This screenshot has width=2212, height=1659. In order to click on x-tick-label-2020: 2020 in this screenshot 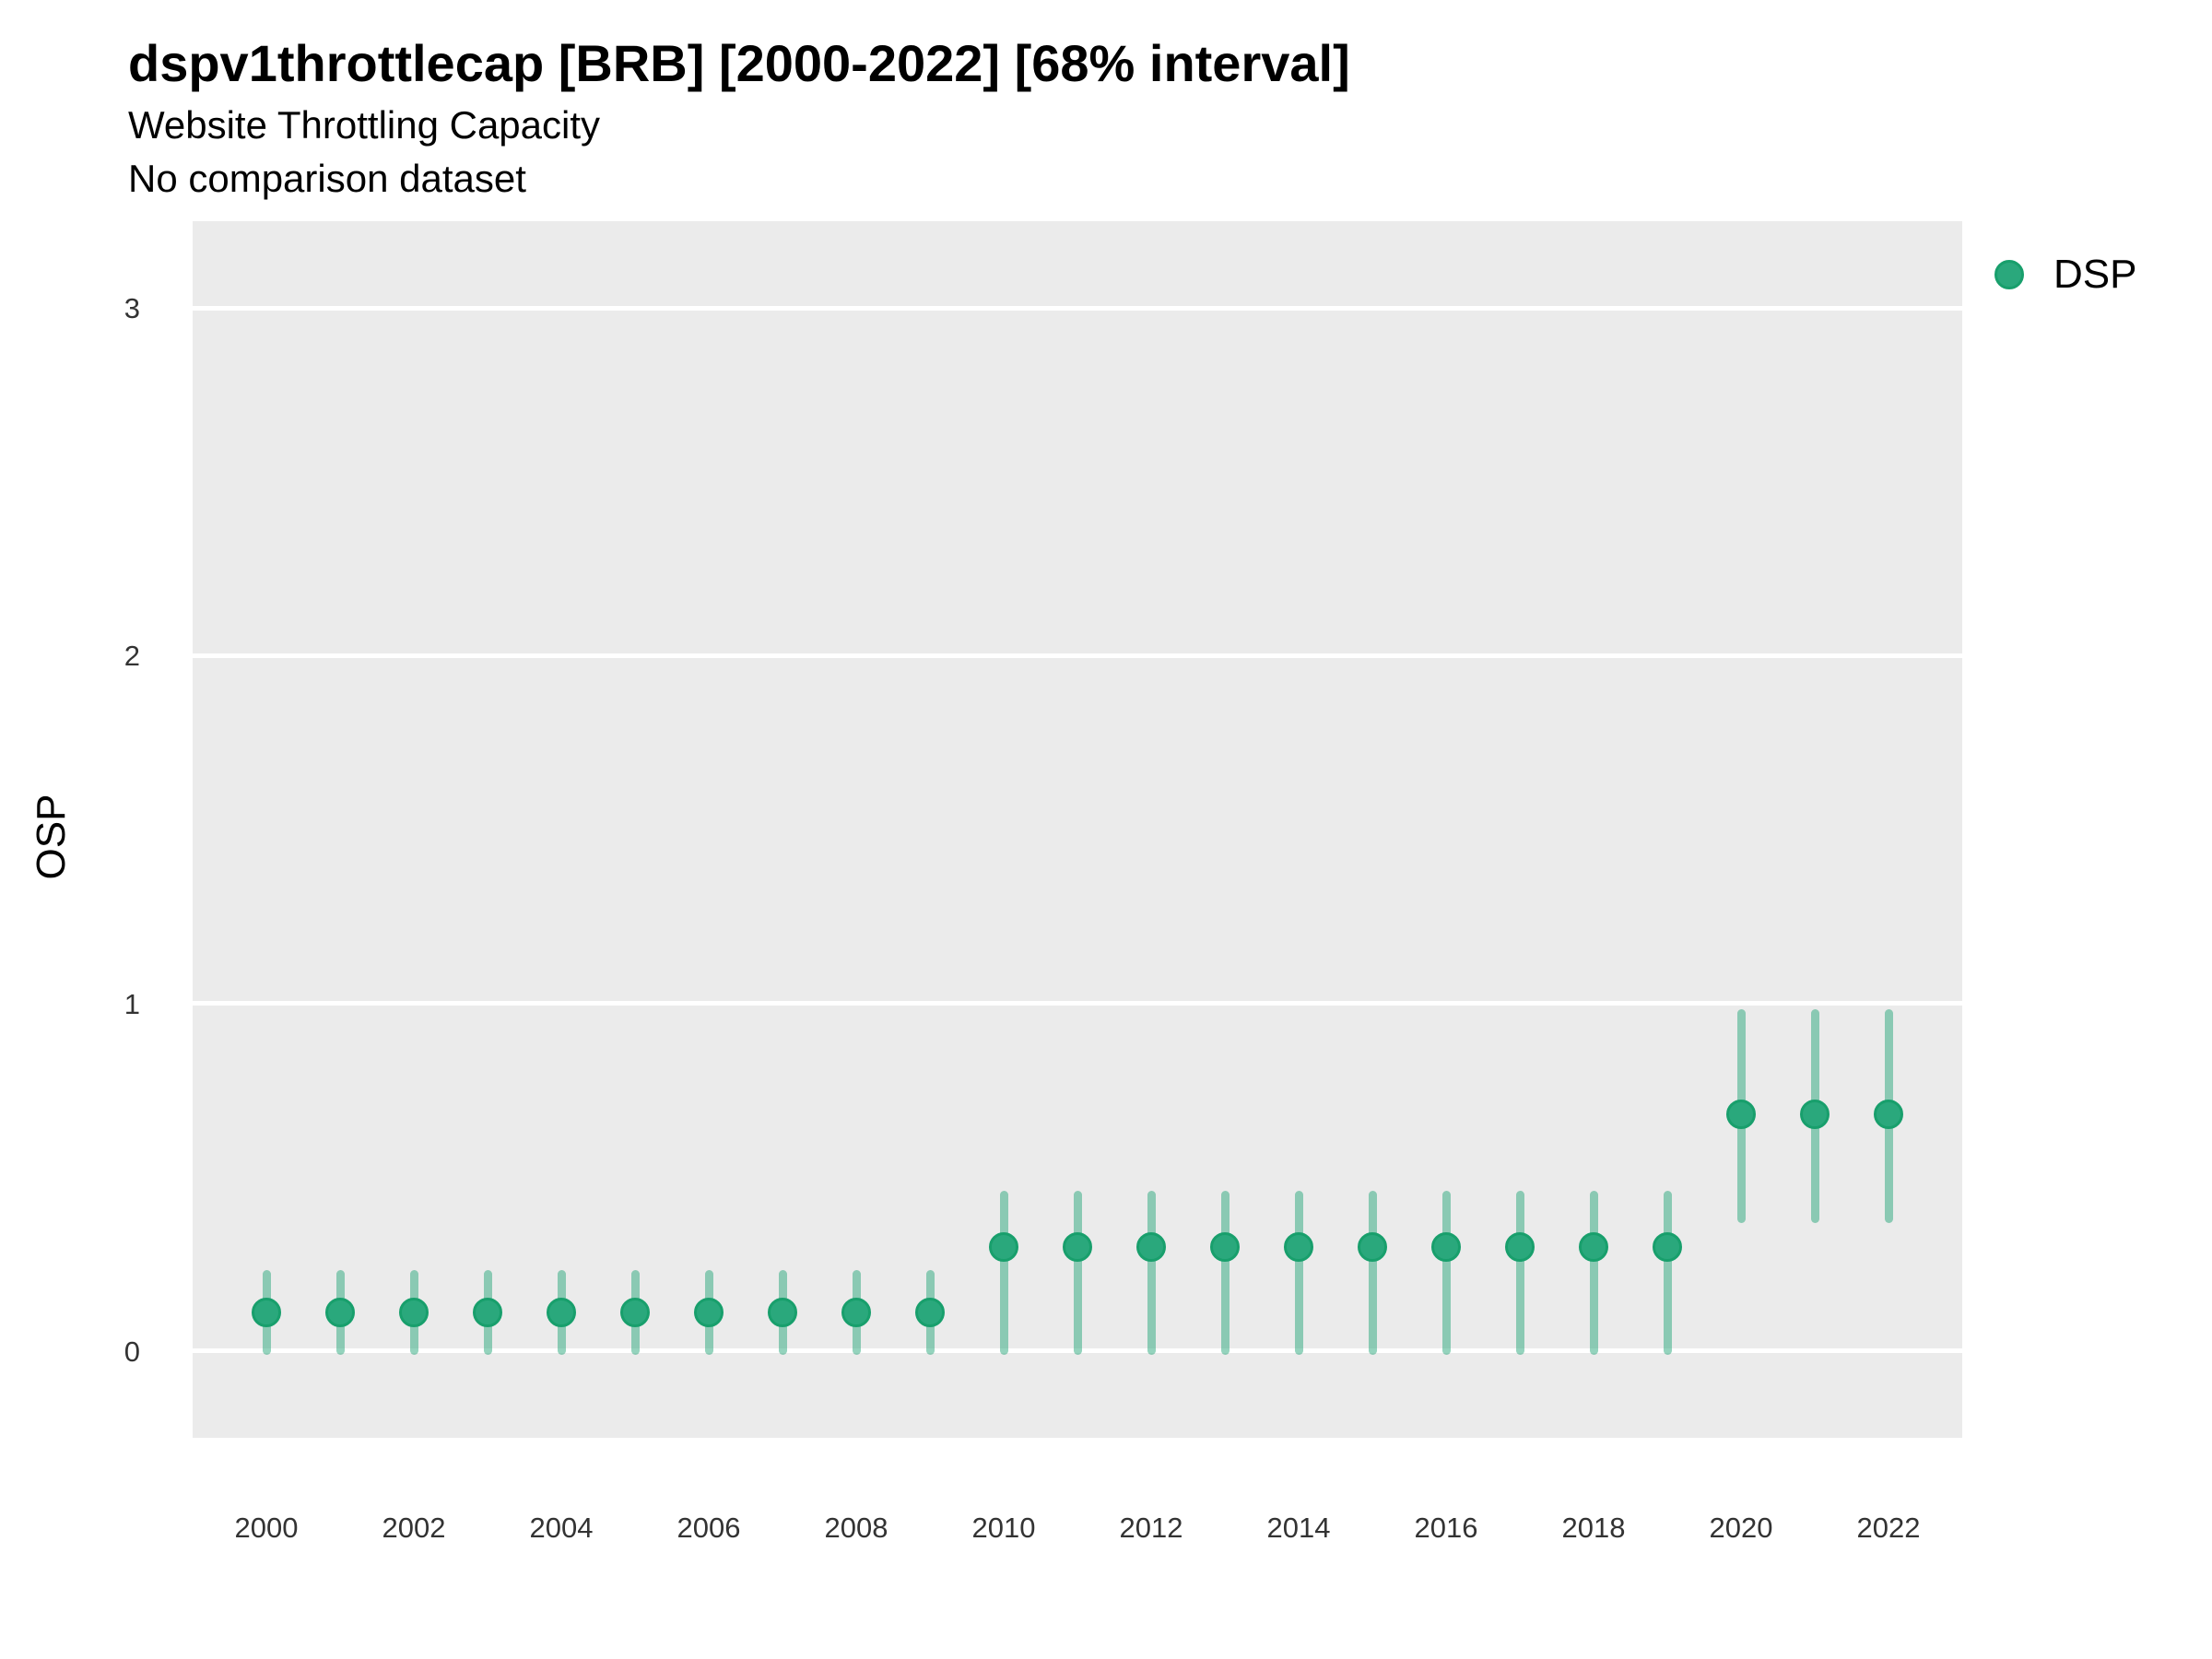, I will do `click(1741, 1528)`.